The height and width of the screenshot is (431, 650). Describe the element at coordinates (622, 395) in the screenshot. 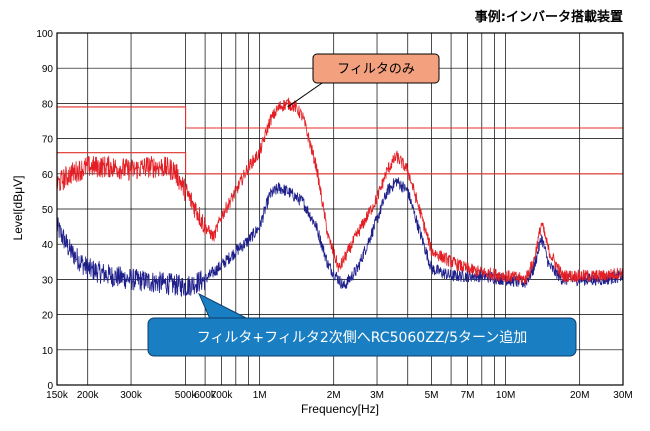

I see `x-tick-label: 30M` at that location.